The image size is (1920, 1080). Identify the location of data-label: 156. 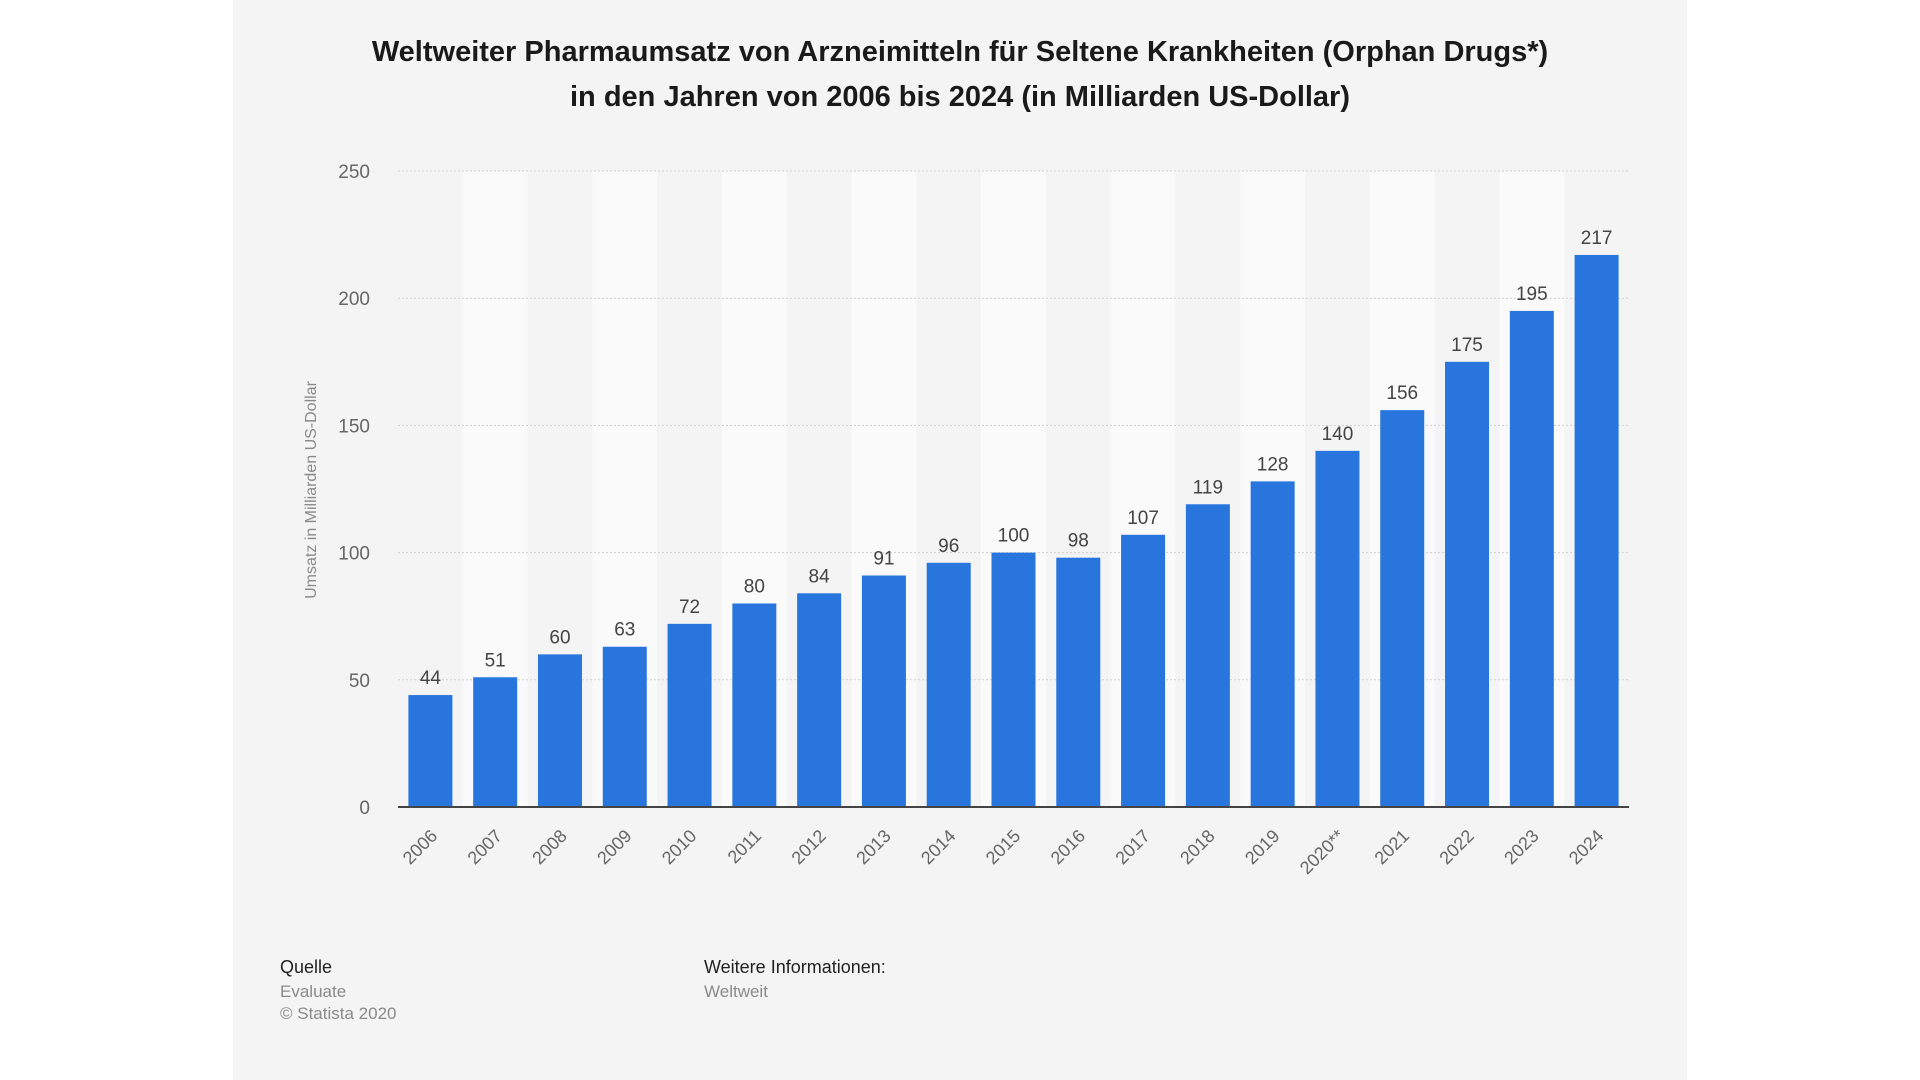
(1402, 393).